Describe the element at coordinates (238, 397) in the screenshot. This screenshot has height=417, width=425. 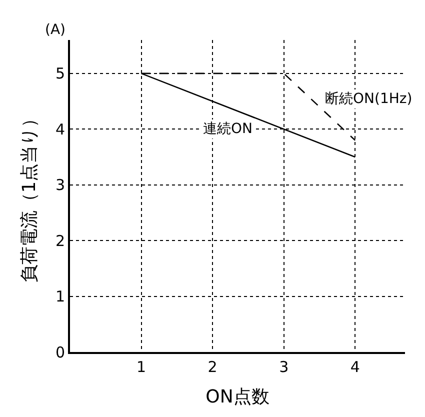
I see `x-axis-title: ON点数` at that location.